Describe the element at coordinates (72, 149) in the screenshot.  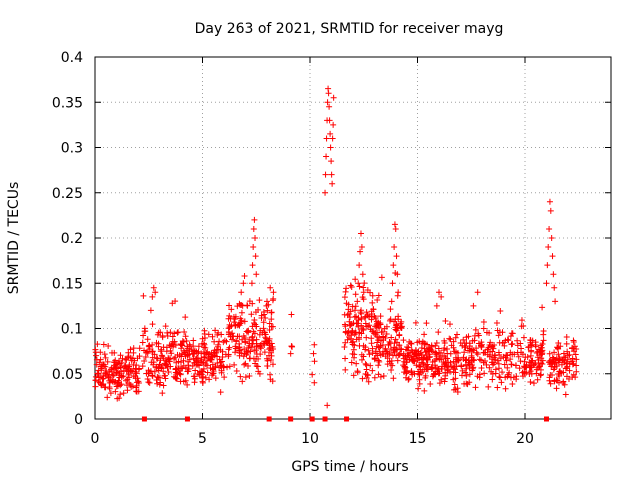
I see `y-tick-label: 0.3` at that location.